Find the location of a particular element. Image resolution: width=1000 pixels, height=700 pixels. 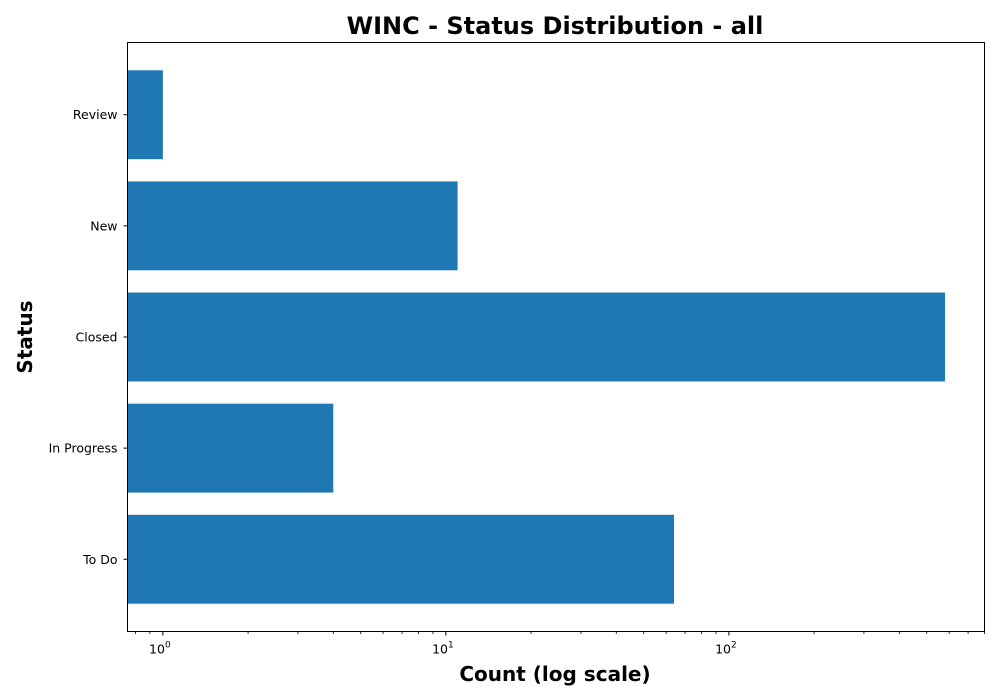

y-tick-label: In Progress is located at coordinates (83, 448).